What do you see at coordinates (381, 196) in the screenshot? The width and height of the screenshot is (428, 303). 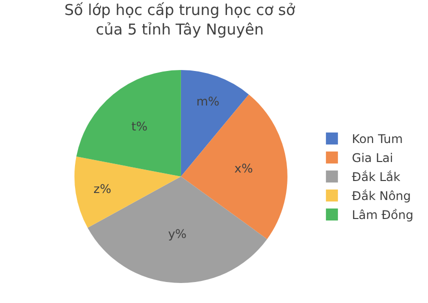 I see `legend-label: Đắk Nông` at bounding box center [381, 196].